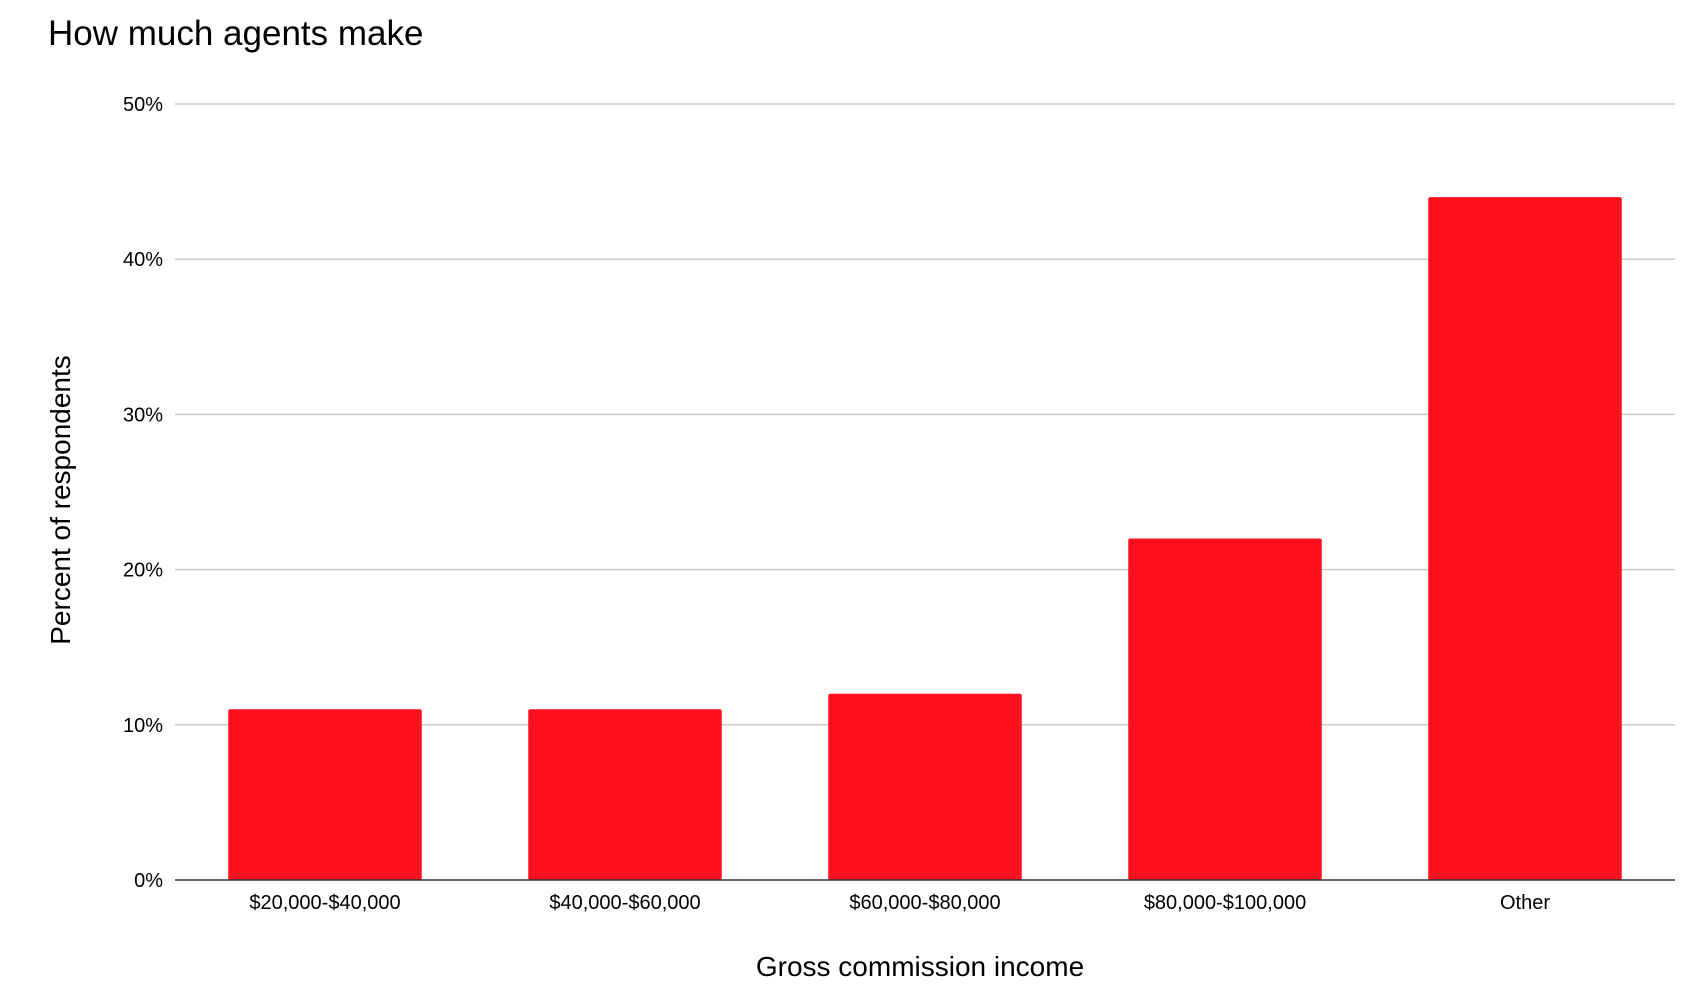  I want to click on x-axis-label: Gross commission income, so click(920, 966).